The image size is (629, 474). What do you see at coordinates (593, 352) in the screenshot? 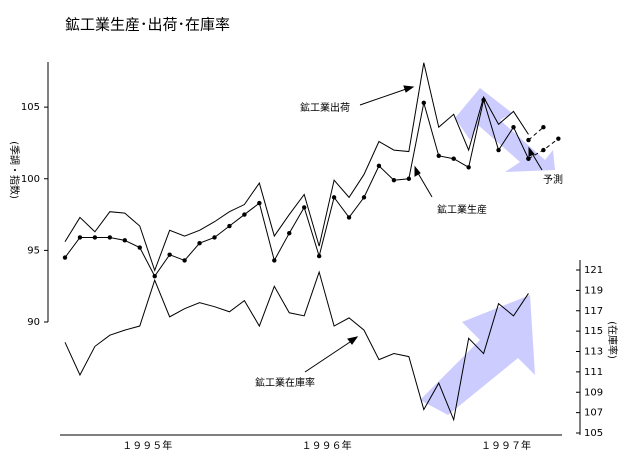
I see `y2-tick-label: 113` at bounding box center [593, 352].